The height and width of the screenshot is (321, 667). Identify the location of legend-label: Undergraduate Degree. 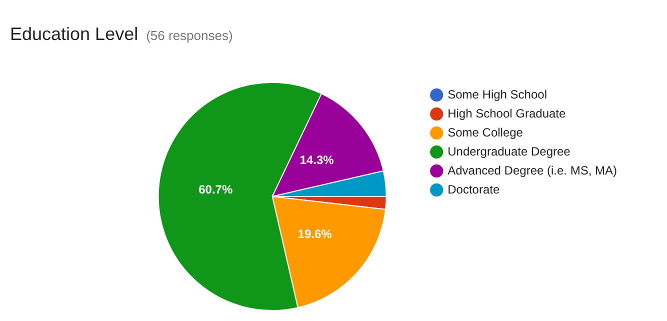
(509, 151).